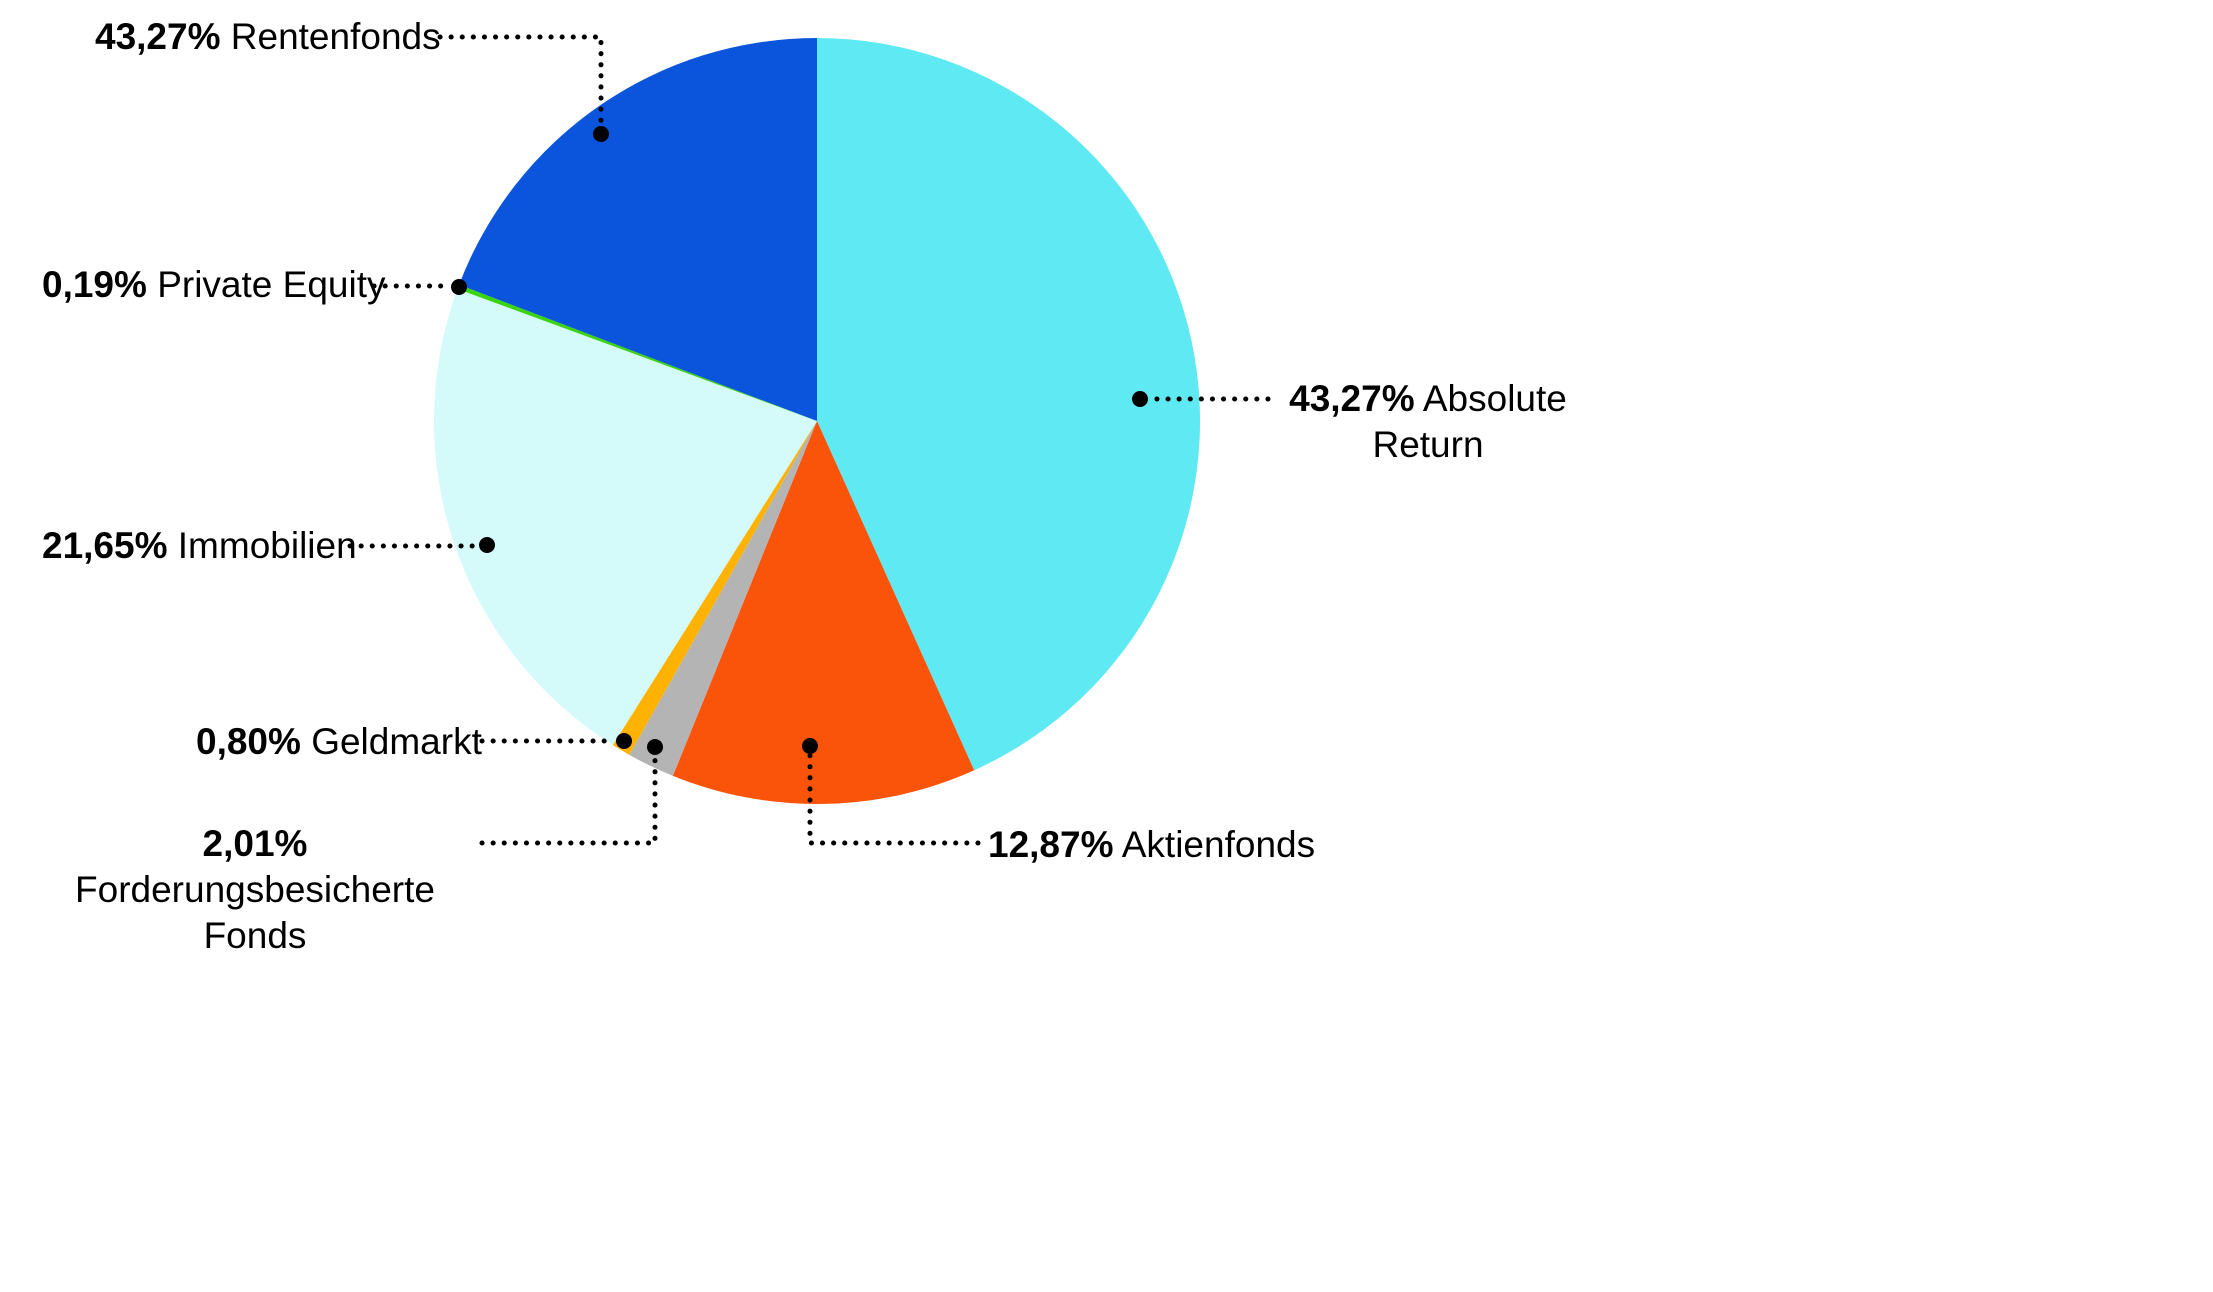  Describe the element at coordinates (1218, 844) in the screenshot. I see `aktienfonds-label: Aktienfonds` at that location.